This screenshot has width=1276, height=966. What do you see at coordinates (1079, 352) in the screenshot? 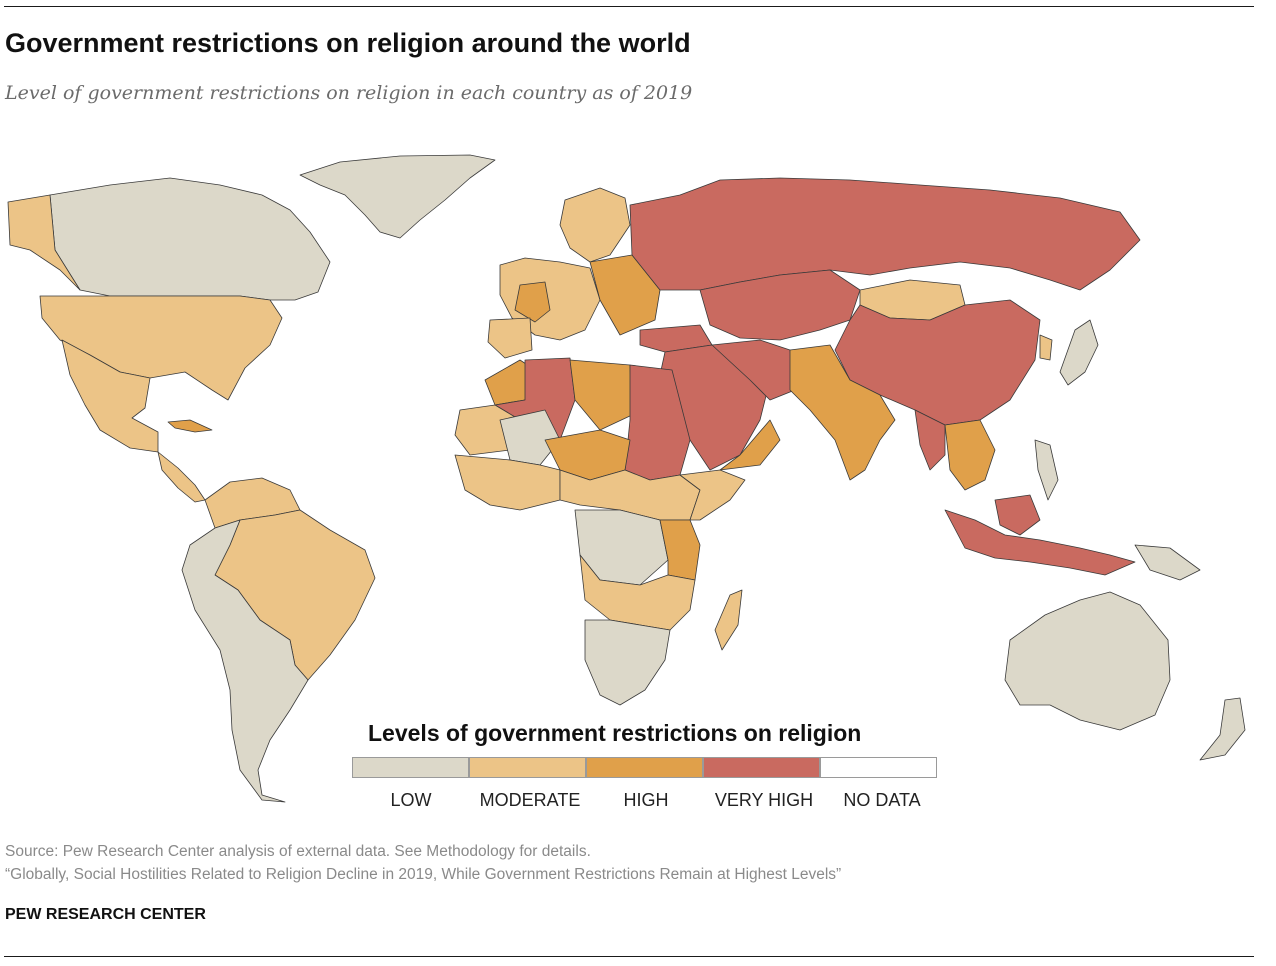
I see `japan-region` at bounding box center [1079, 352].